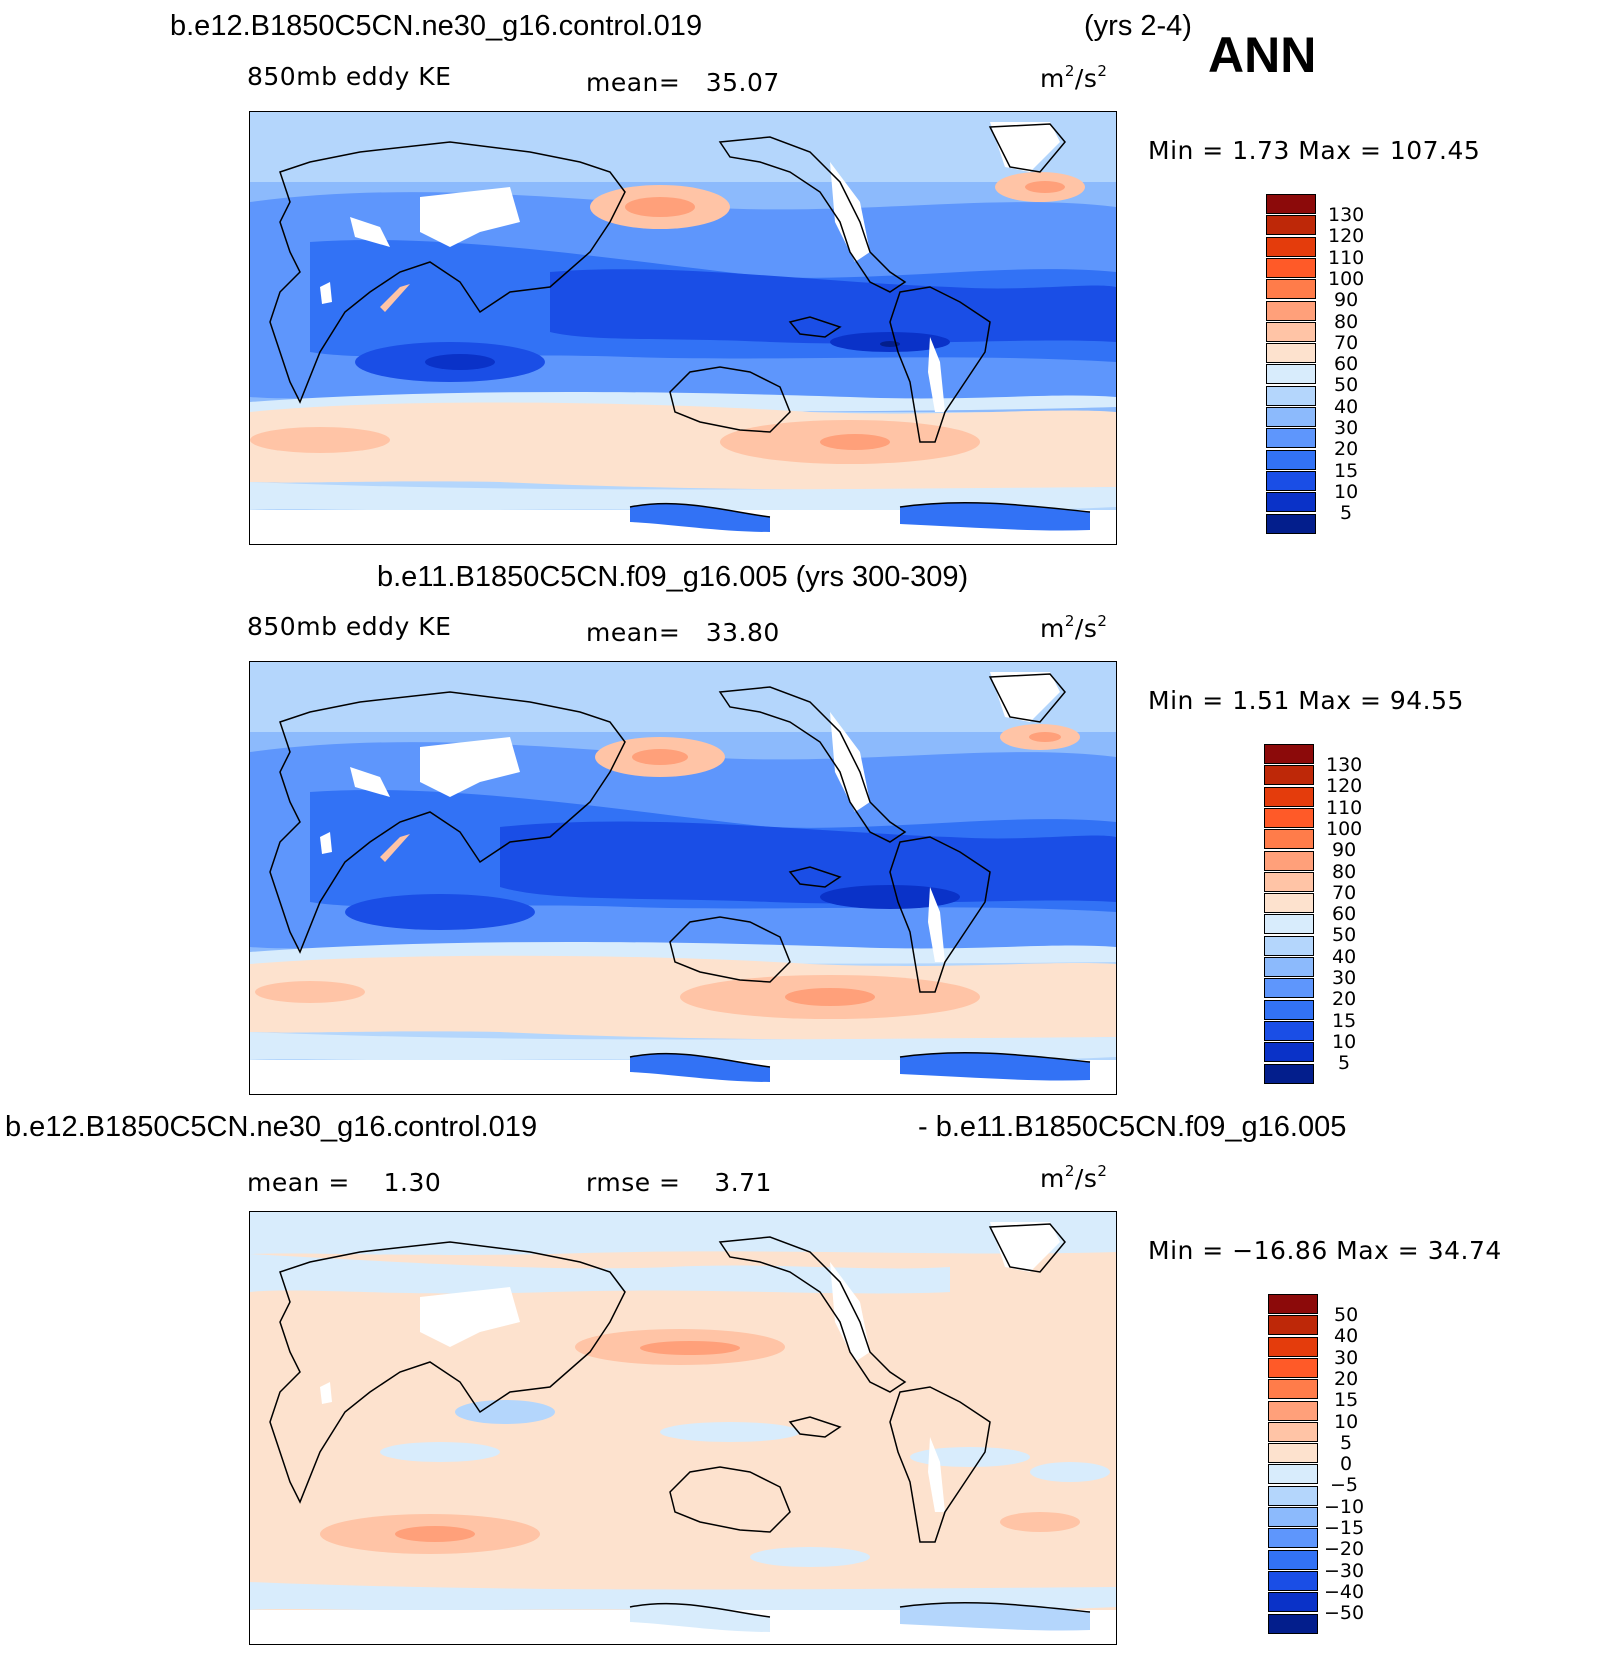 Image resolution: width=1613 pixels, height=1669 pixels. What do you see at coordinates (633, 1182) in the screenshot?
I see `rmse-label: rmse =` at bounding box center [633, 1182].